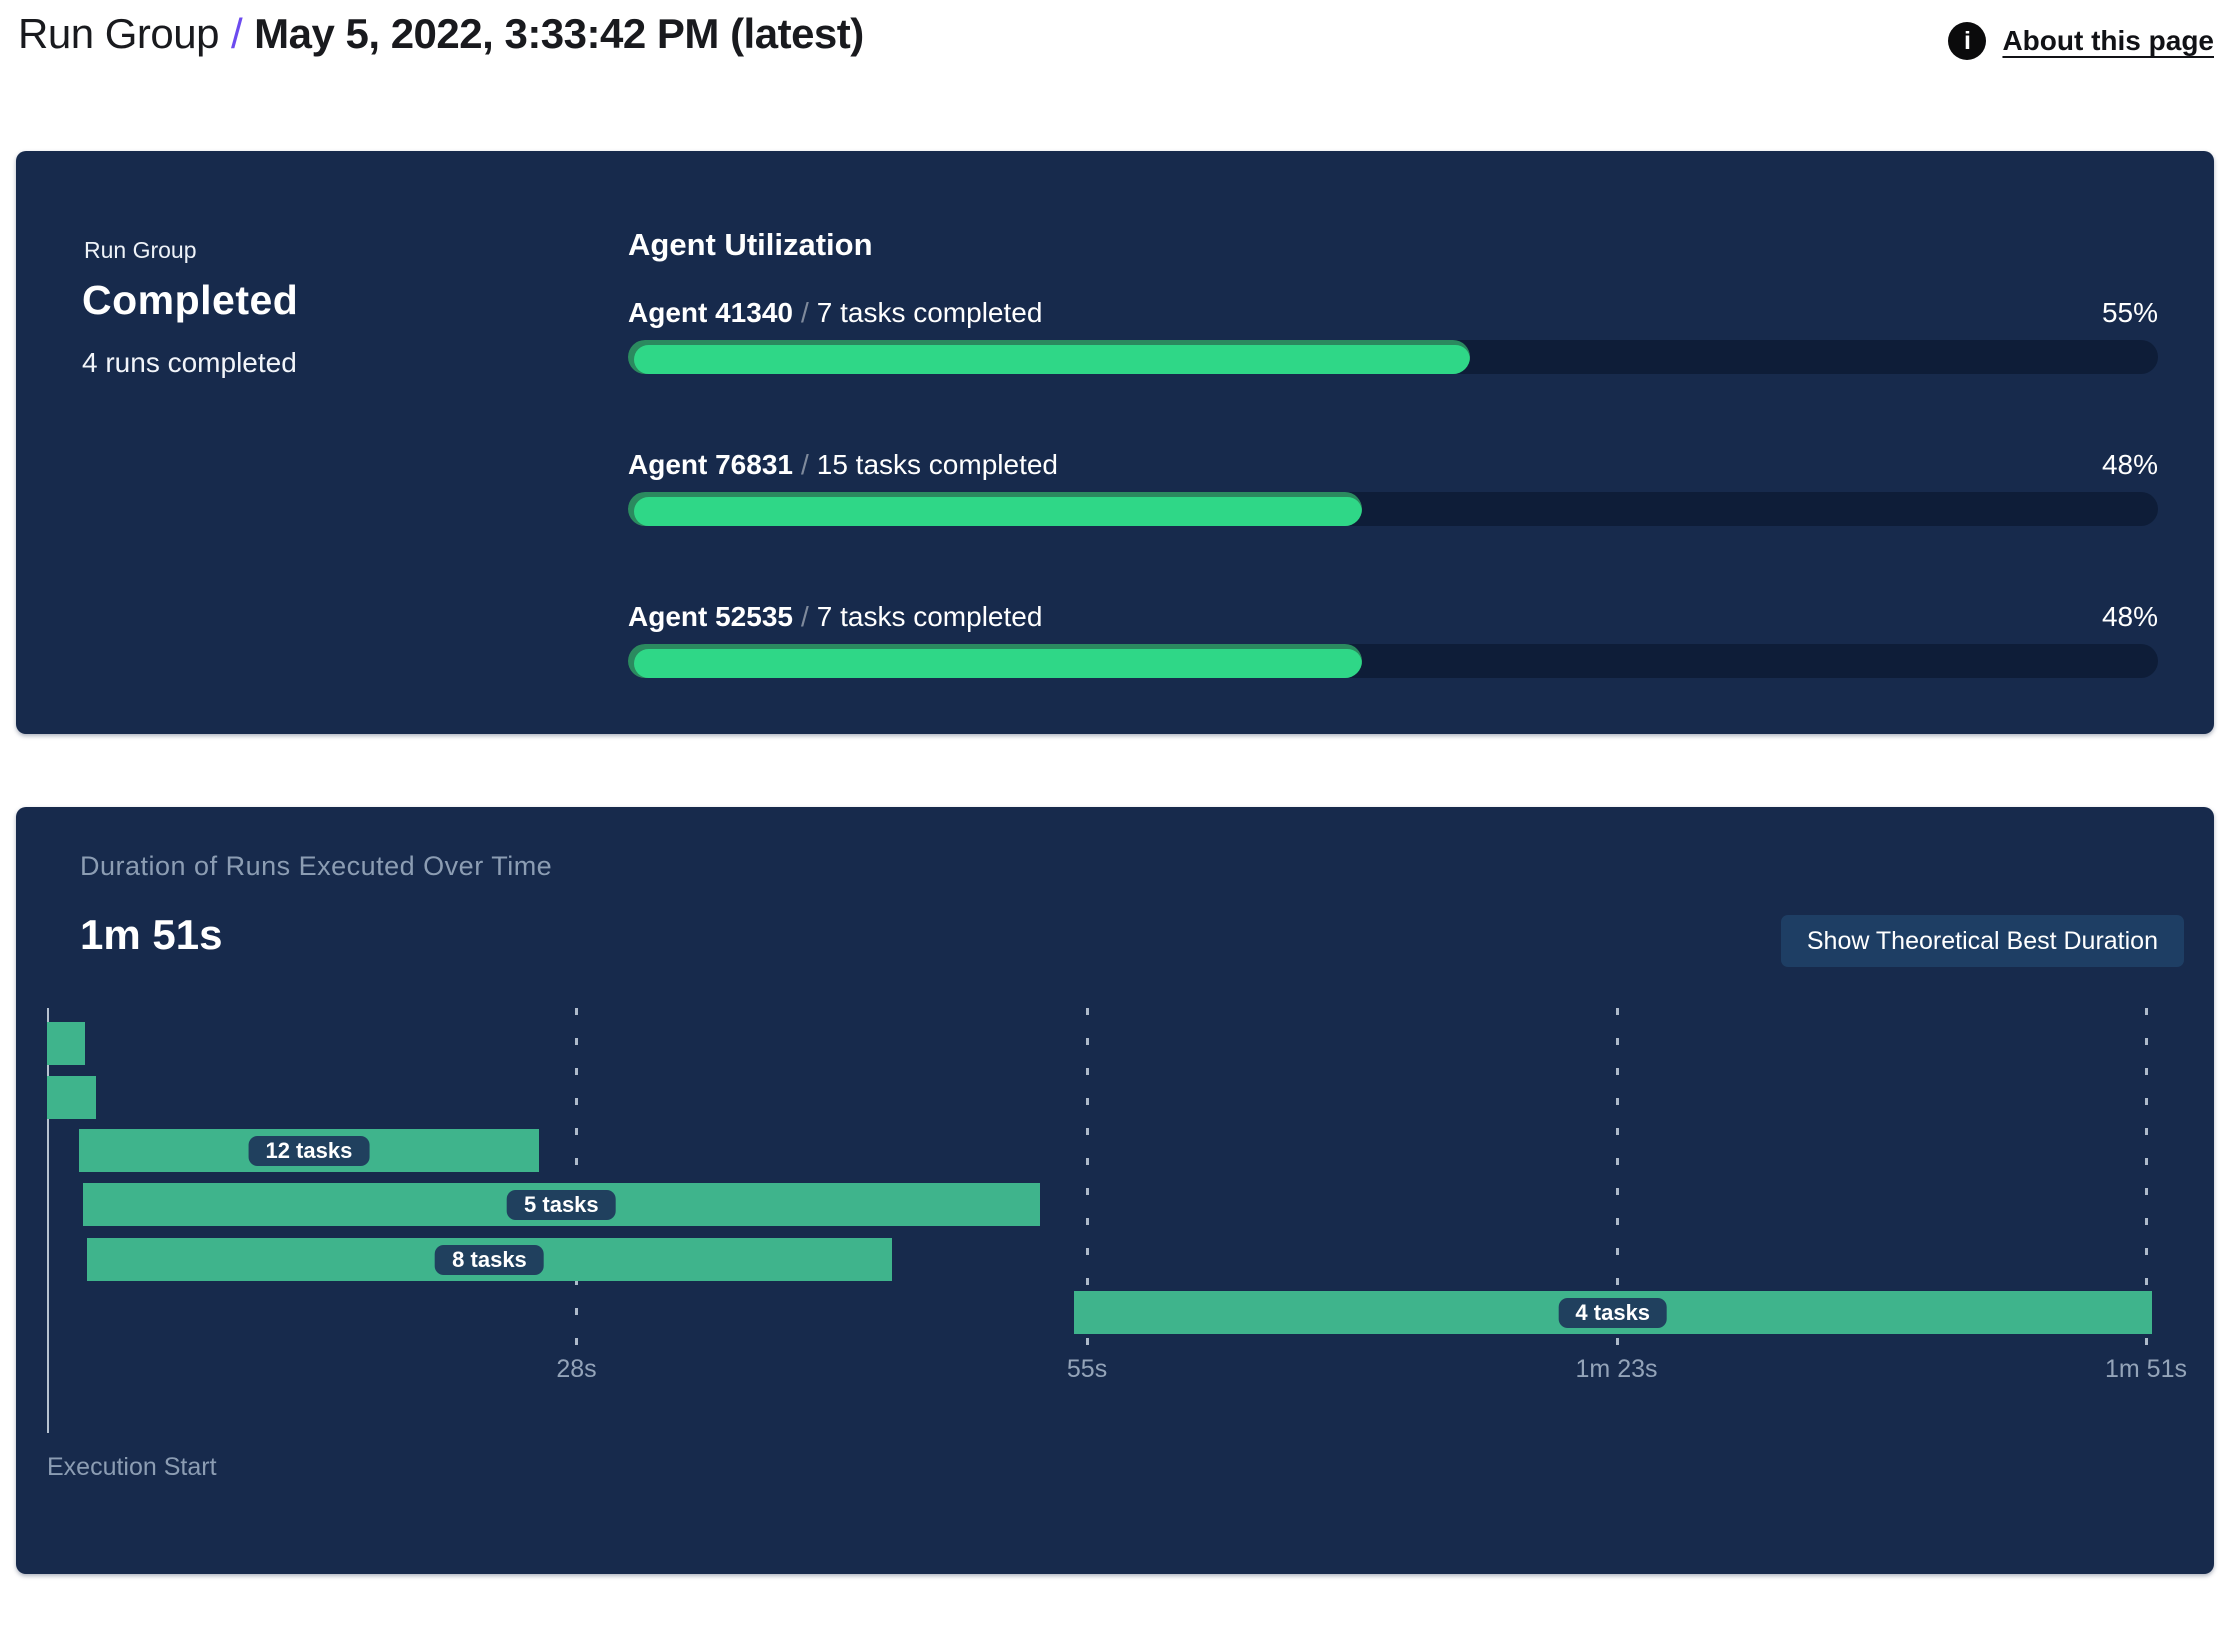 Image resolution: width=2240 pixels, height=1626 pixels. I want to click on execution-start-line, so click(48, 1220).